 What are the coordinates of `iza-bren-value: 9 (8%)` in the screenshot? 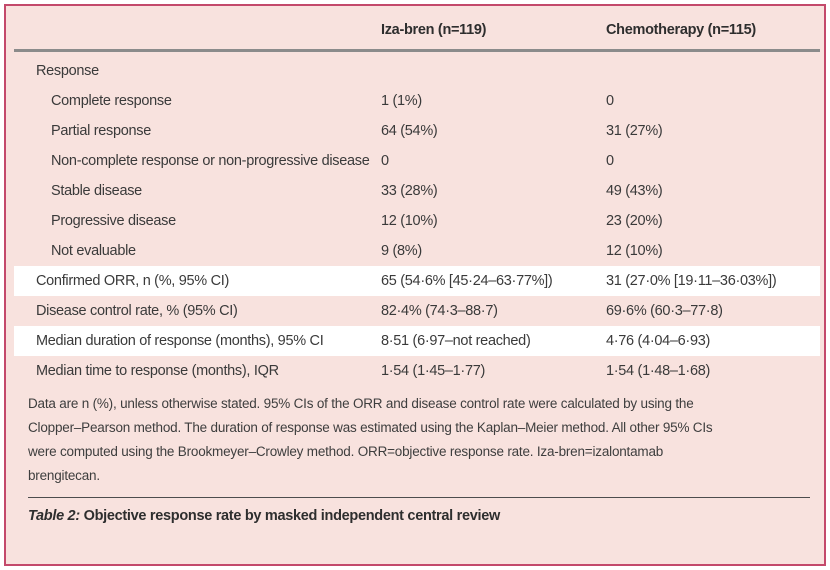 It's located at (401, 251).